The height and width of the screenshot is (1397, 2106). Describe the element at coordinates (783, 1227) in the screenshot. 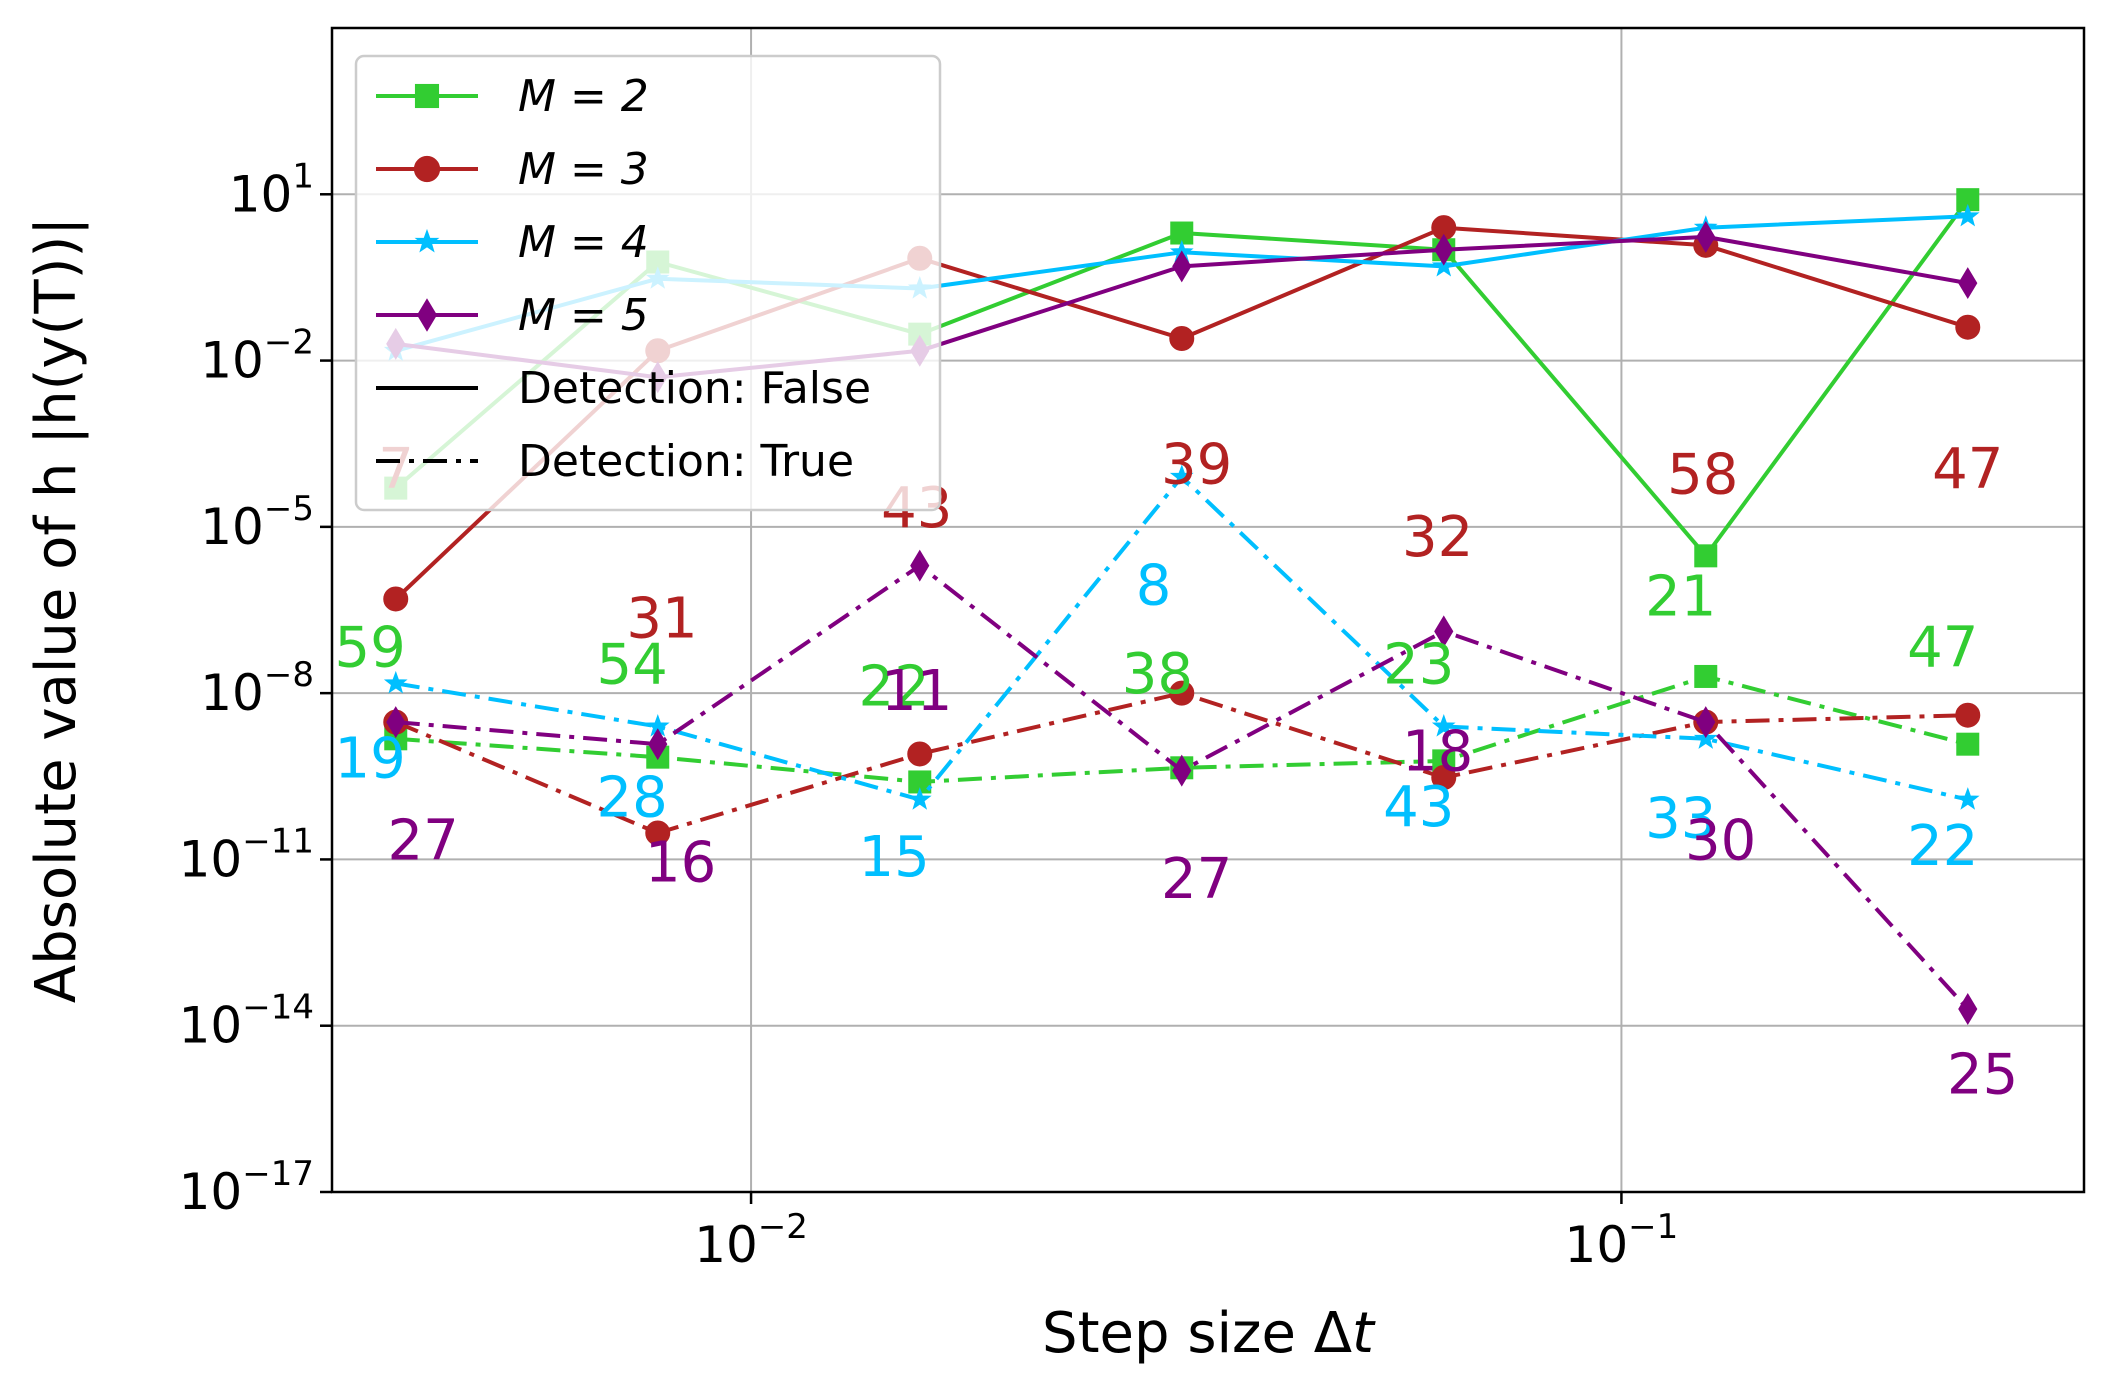

I see `x-tick-exp: −2` at that location.